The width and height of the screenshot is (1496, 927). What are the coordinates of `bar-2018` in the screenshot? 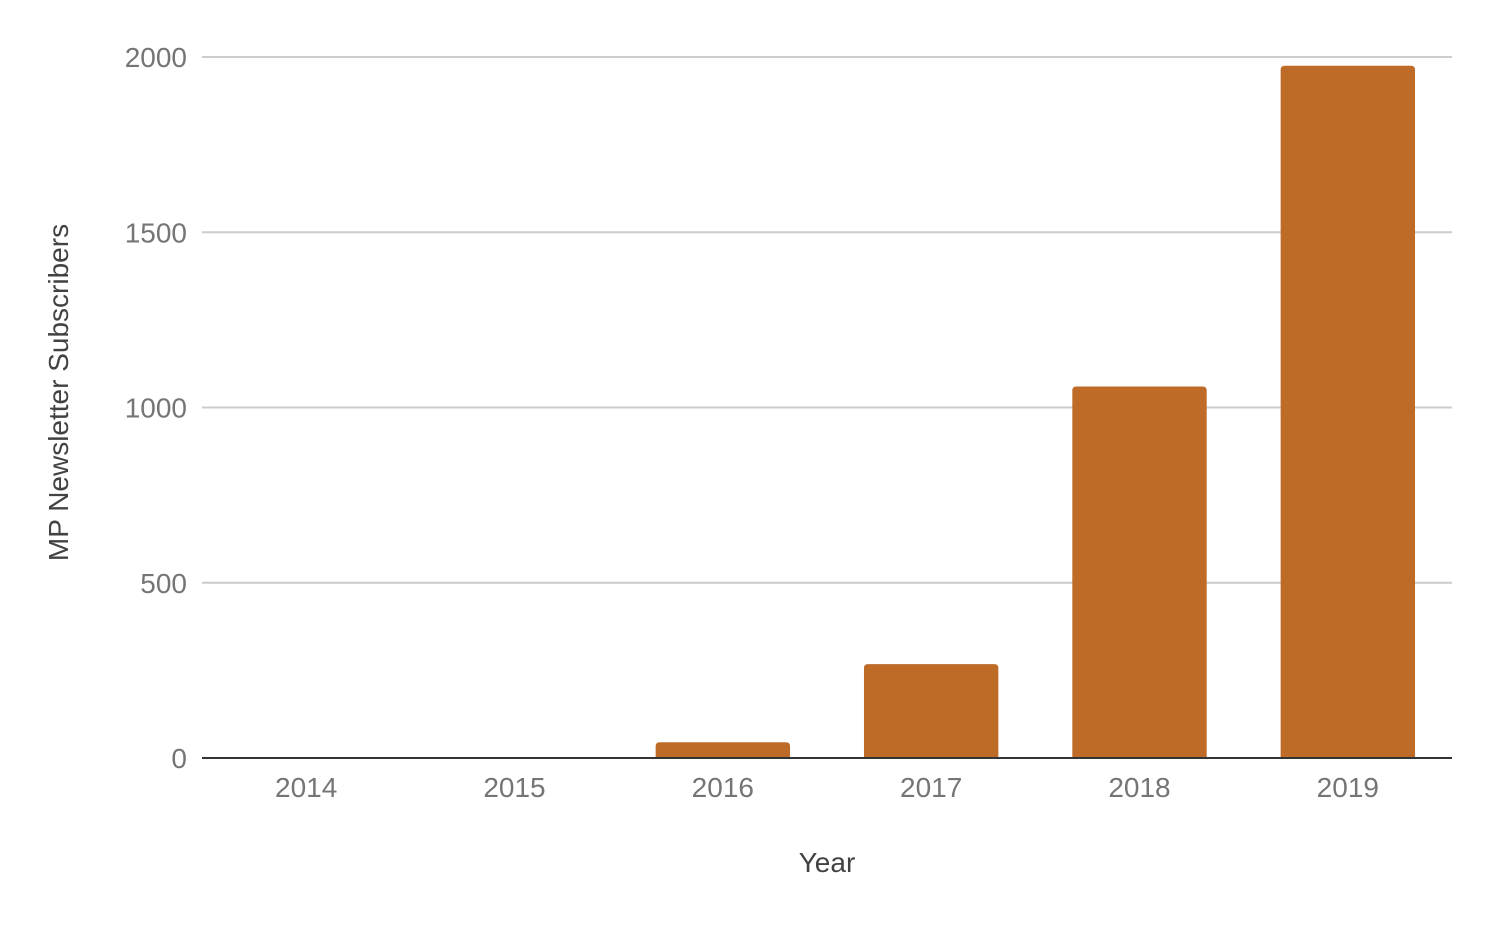 It's located at (1139, 572).